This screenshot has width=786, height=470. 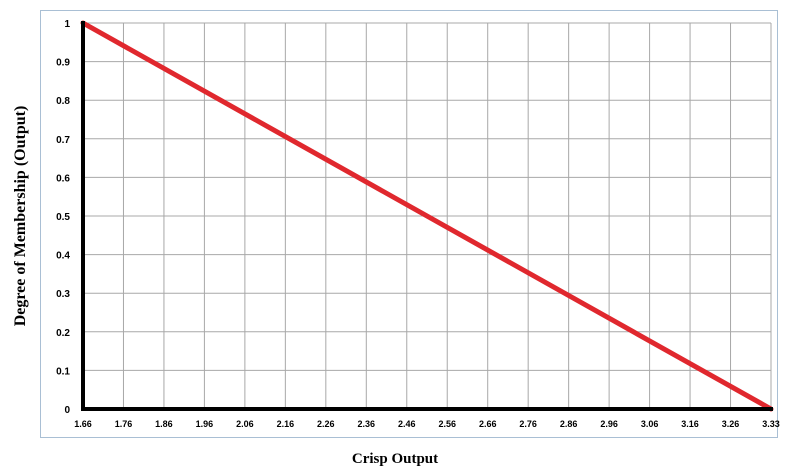 I want to click on x-tick-label: 3.06, so click(x=650, y=424).